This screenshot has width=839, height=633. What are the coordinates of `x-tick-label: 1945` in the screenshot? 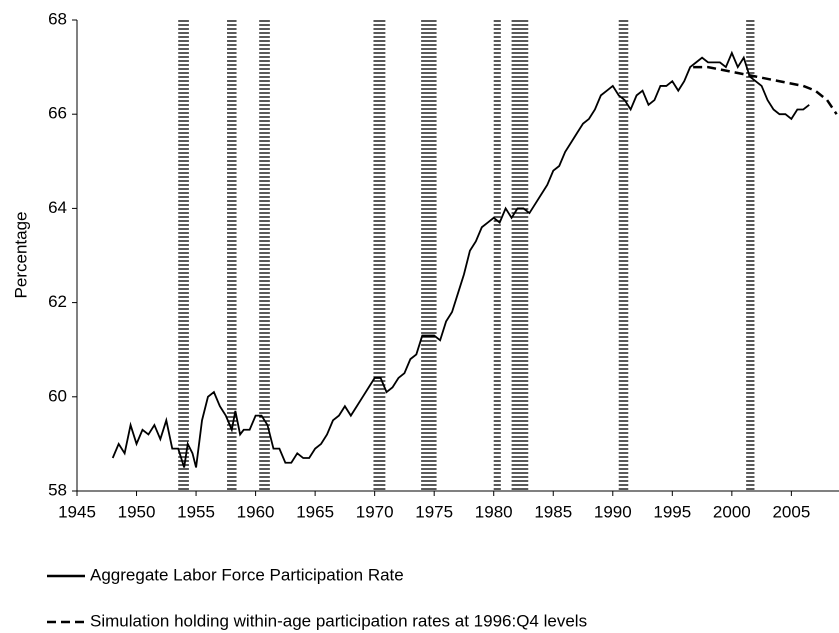 It's located at (77, 511).